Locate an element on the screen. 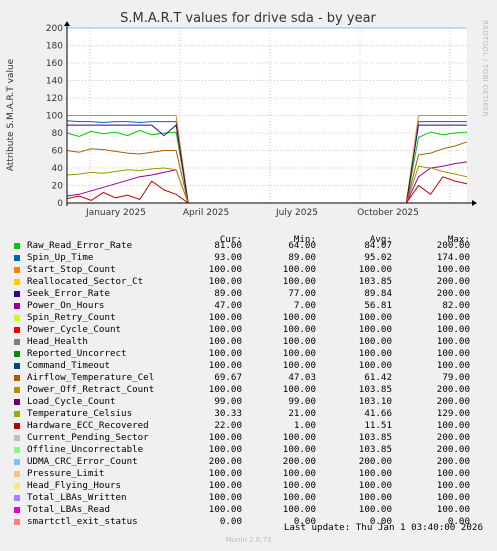  legend-cur-value: 89.00 is located at coordinates (228, 293).